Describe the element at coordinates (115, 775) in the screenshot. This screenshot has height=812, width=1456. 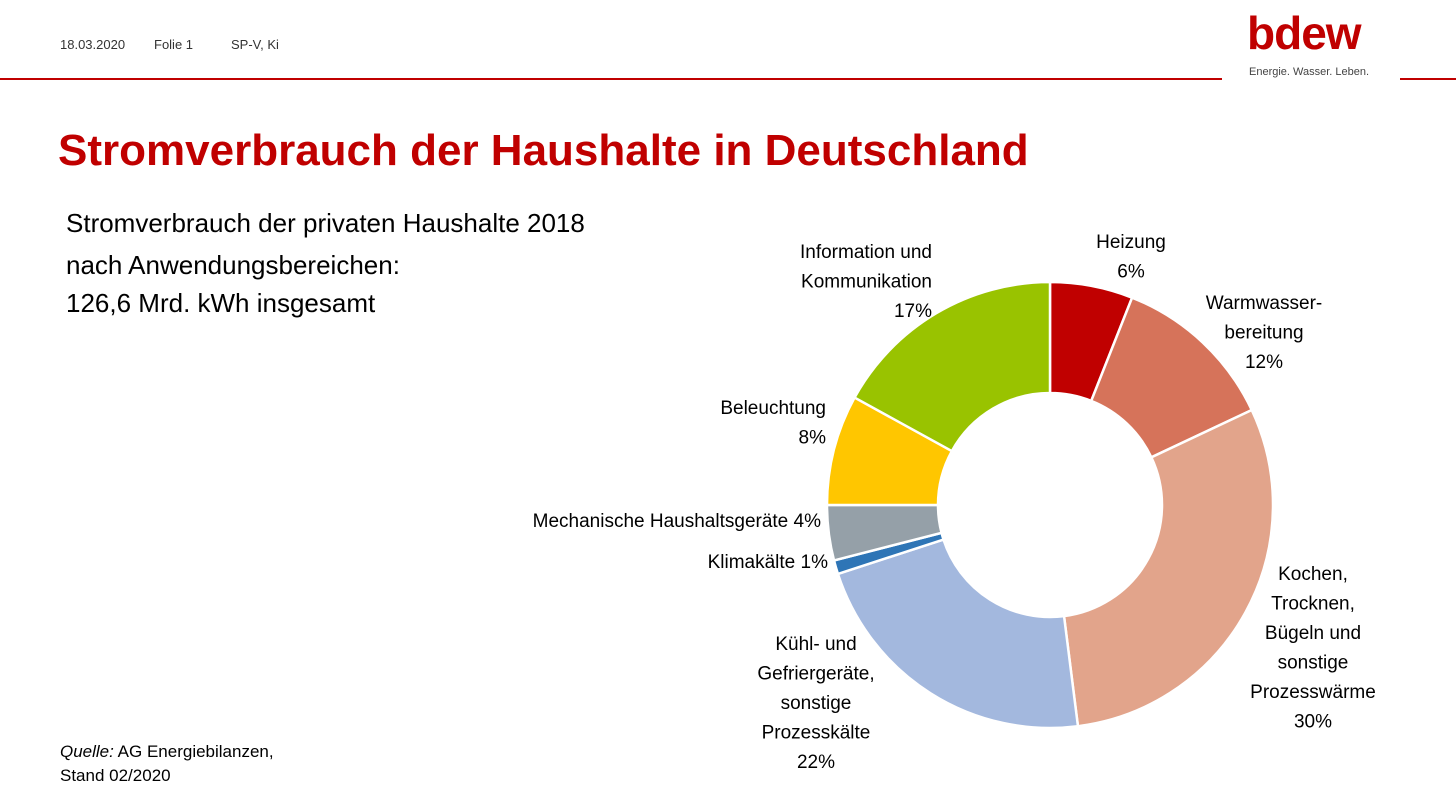
I see `source-date: Stand 02/2020` at that location.